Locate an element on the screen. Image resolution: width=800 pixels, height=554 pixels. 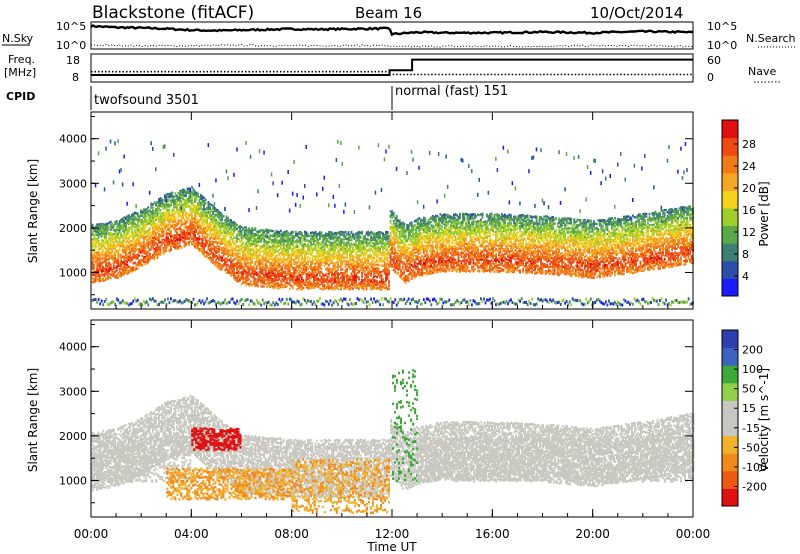
noise-panel: N.Sky 10^5 10^0 10^5 10^0 N.Search is located at coordinates (399, 36).